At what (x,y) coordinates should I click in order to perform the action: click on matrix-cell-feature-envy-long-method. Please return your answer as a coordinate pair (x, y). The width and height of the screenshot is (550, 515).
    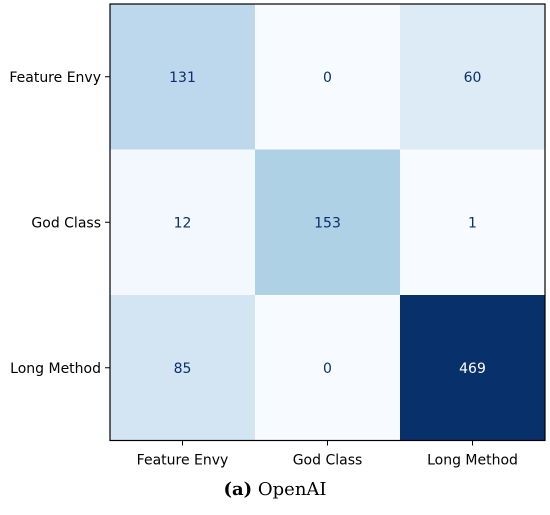
    Looking at the image, I should click on (473, 77).